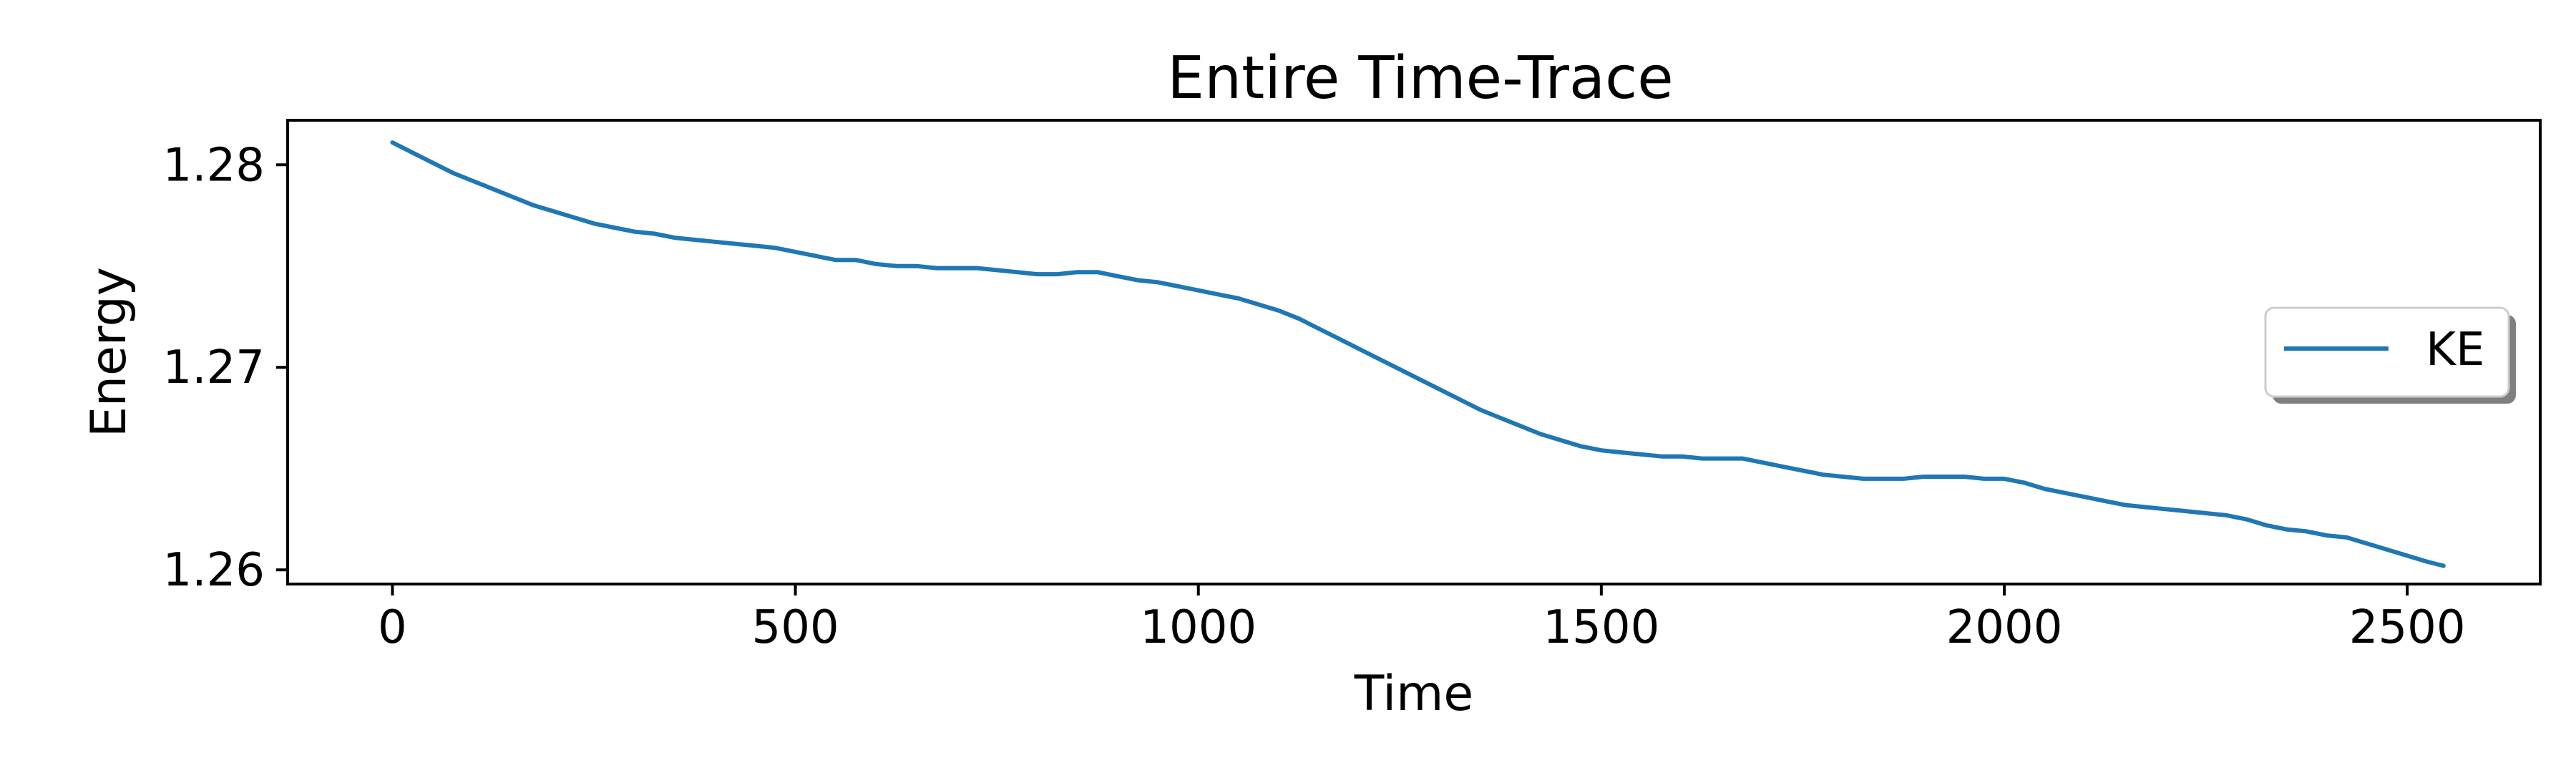 The height and width of the screenshot is (773, 2576). What do you see at coordinates (1422, 619) in the screenshot?
I see `x-axis-ticks: 0 500 1000 1500 2000 2500` at bounding box center [1422, 619].